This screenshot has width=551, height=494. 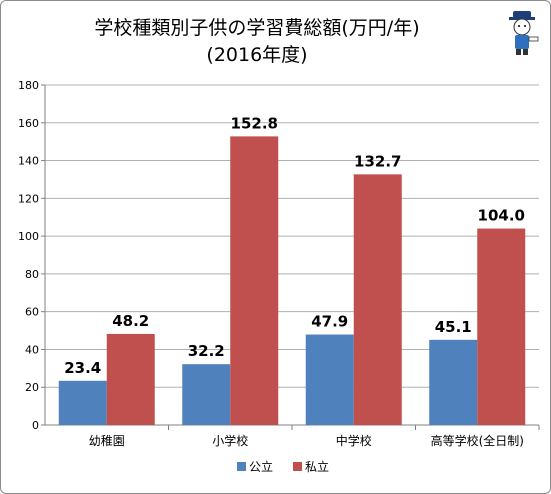 What do you see at coordinates (32, 349) in the screenshot?
I see `y-tick-label: 40` at bounding box center [32, 349].